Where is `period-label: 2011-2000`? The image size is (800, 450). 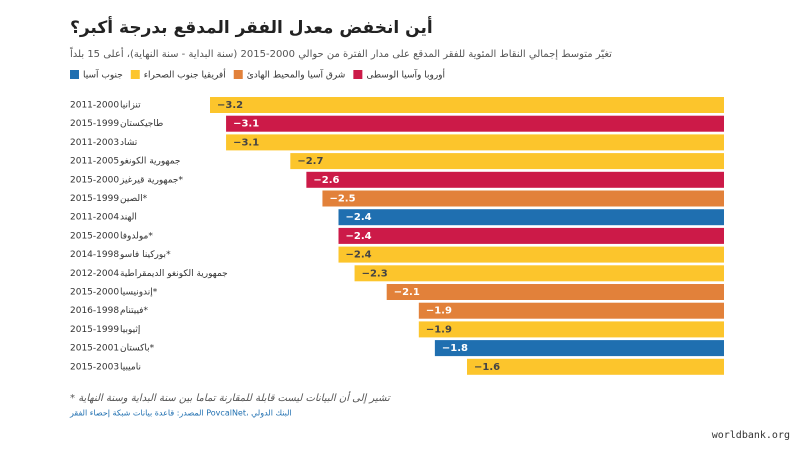
period-label: 2011-2000 is located at coordinates (94, 106).